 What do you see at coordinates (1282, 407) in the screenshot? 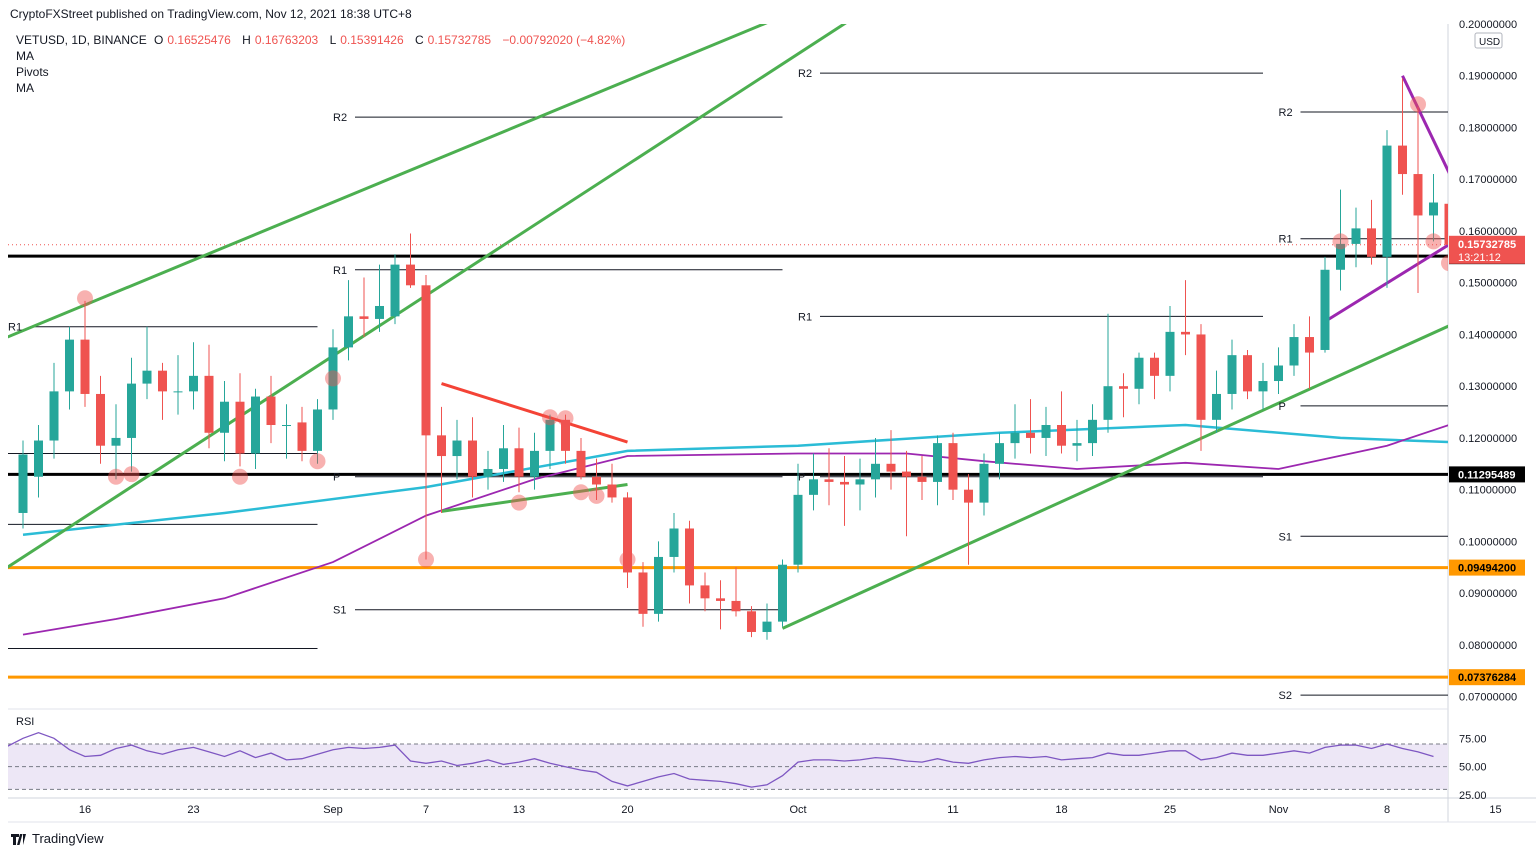
I see `pivot-label-Nov-P: P` at bounding box center [1282, 407].